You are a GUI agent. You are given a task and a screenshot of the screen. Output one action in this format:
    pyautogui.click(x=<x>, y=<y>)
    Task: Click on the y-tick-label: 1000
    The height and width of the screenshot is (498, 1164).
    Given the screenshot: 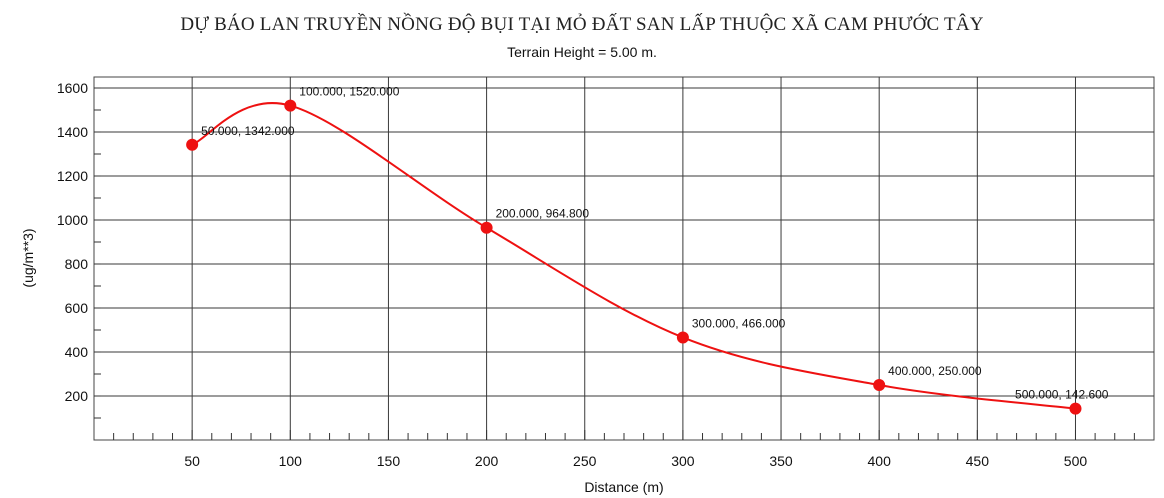 What is the action you would take?
    pyautogui.click(x=72, y=220)
    